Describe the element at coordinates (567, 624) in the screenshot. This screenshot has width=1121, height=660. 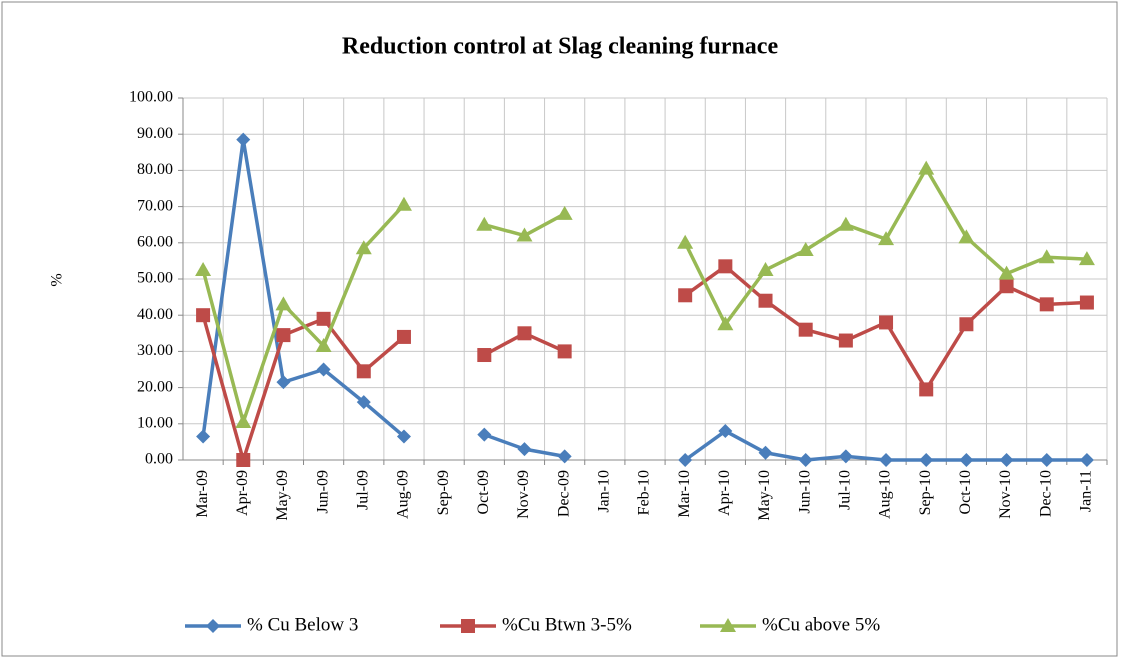
I see `legend-label: %Cu Btwn 3-5%` at that location.